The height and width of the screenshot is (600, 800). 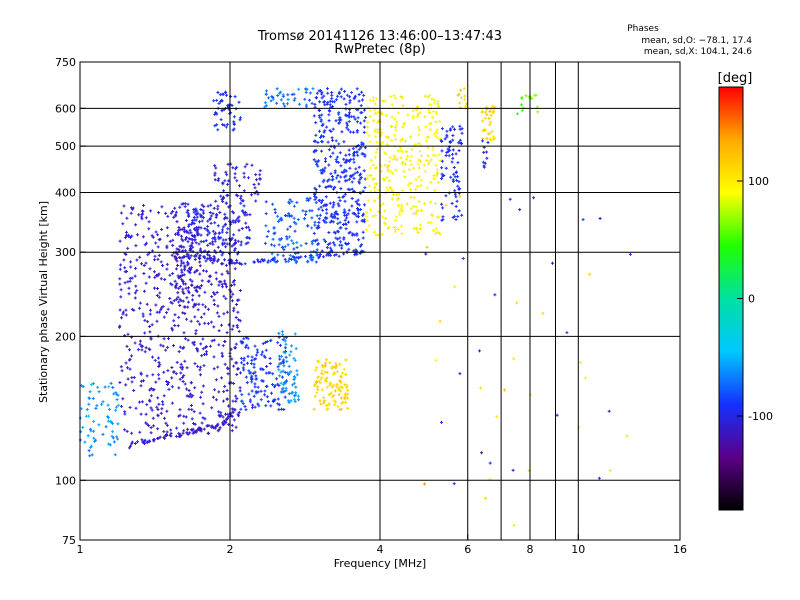 I want to click on x-tick-label: 4, so click(x=380, y=549).